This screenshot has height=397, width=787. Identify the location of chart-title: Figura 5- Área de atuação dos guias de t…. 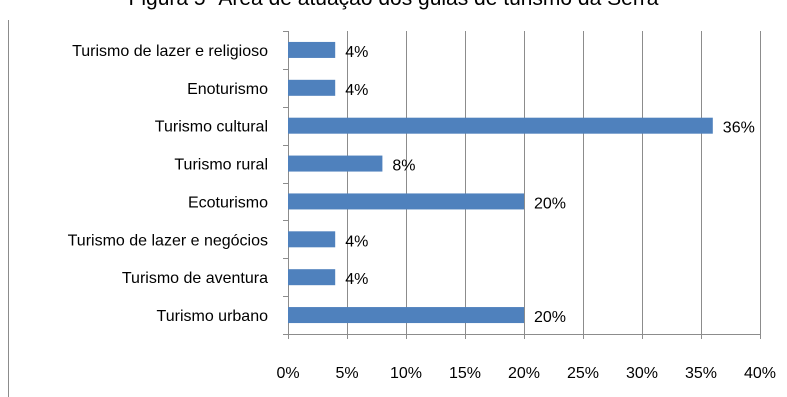
(393, 5).